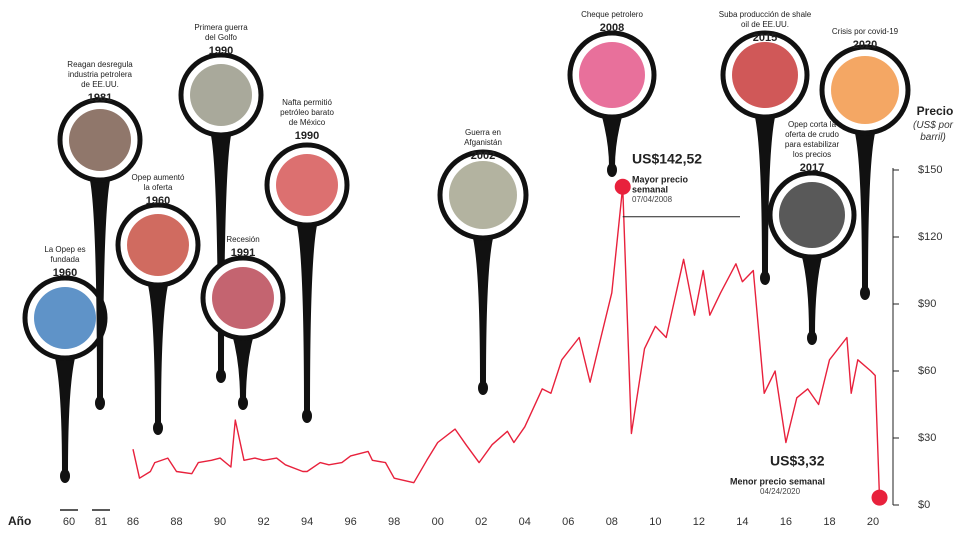 The image size is (961, 533). Describe the element at coordinates (481, 522) in the screenshot. I see `x-tick-label: 02` at that location.